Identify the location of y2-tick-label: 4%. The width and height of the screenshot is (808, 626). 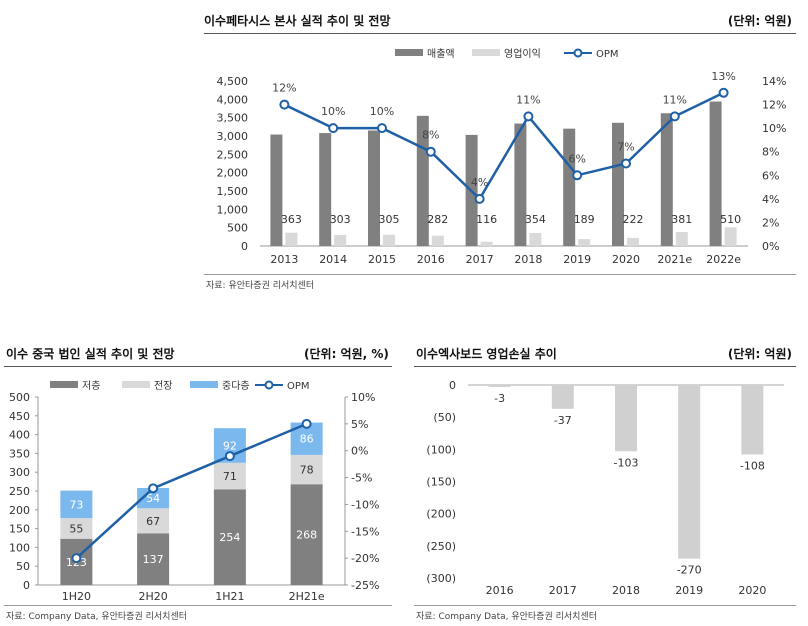
(770, 199).